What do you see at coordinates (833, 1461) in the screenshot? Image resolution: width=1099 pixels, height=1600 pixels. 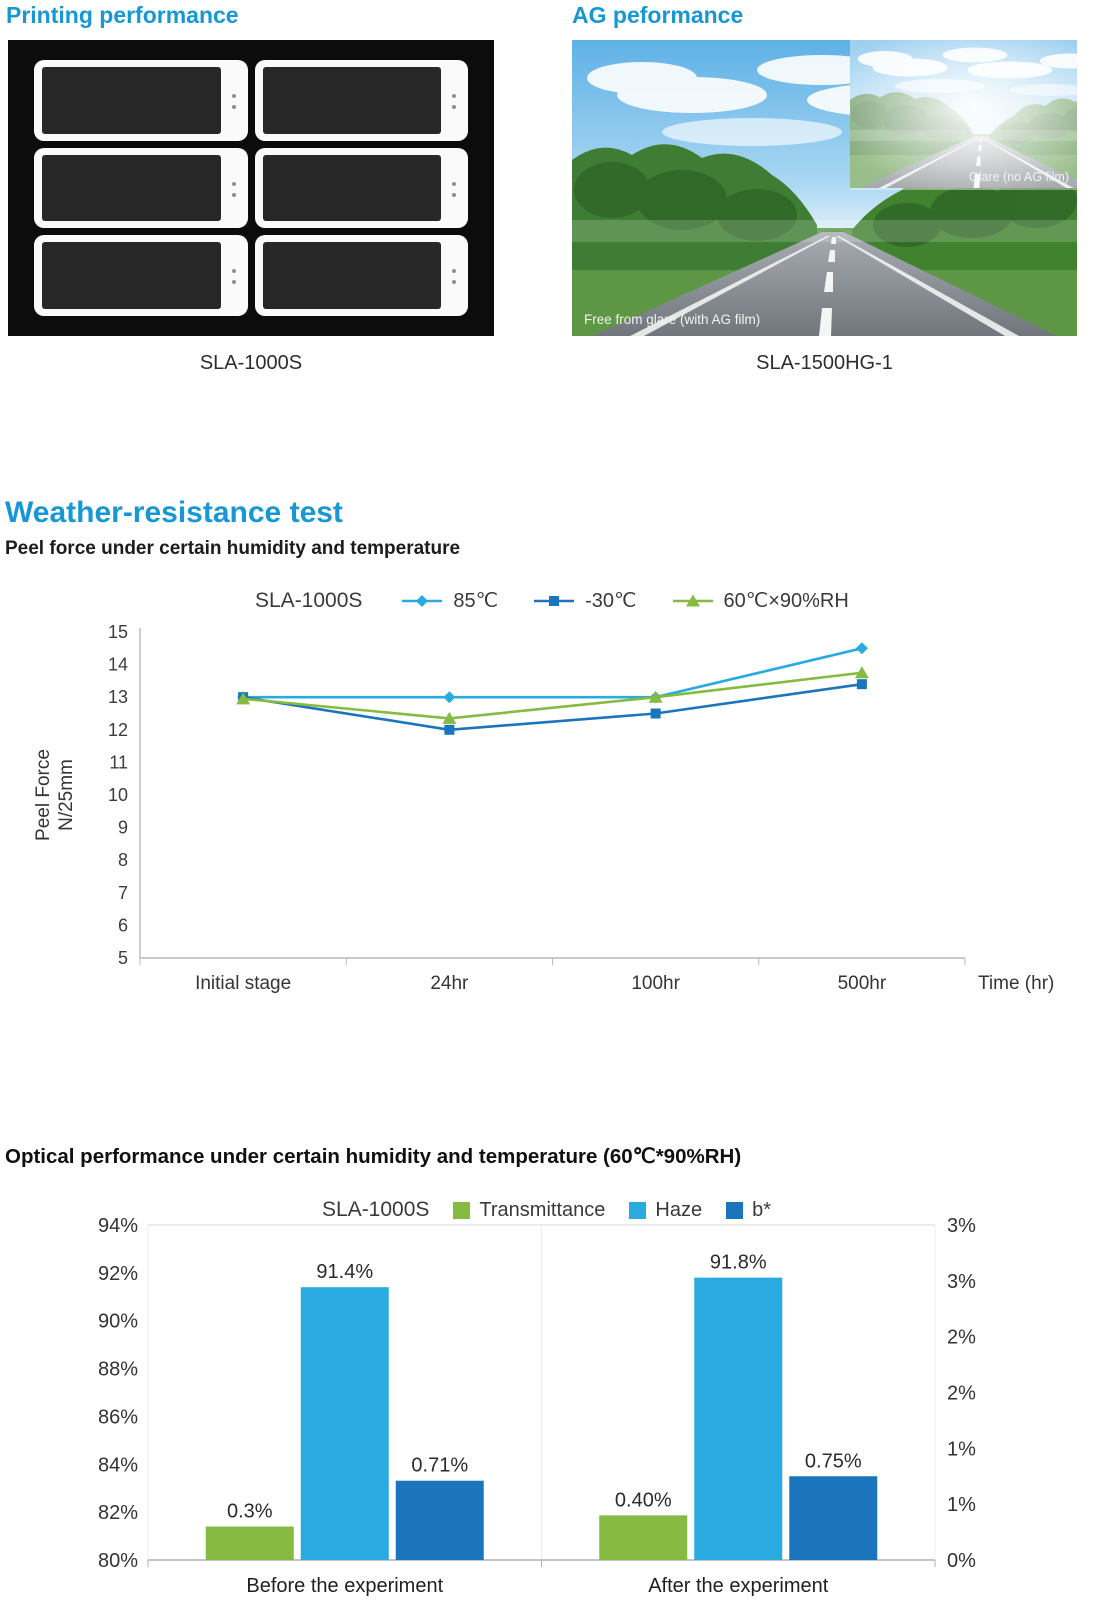 I see `bar-value-label: 0.75%` at bounding box center [833, 1461].